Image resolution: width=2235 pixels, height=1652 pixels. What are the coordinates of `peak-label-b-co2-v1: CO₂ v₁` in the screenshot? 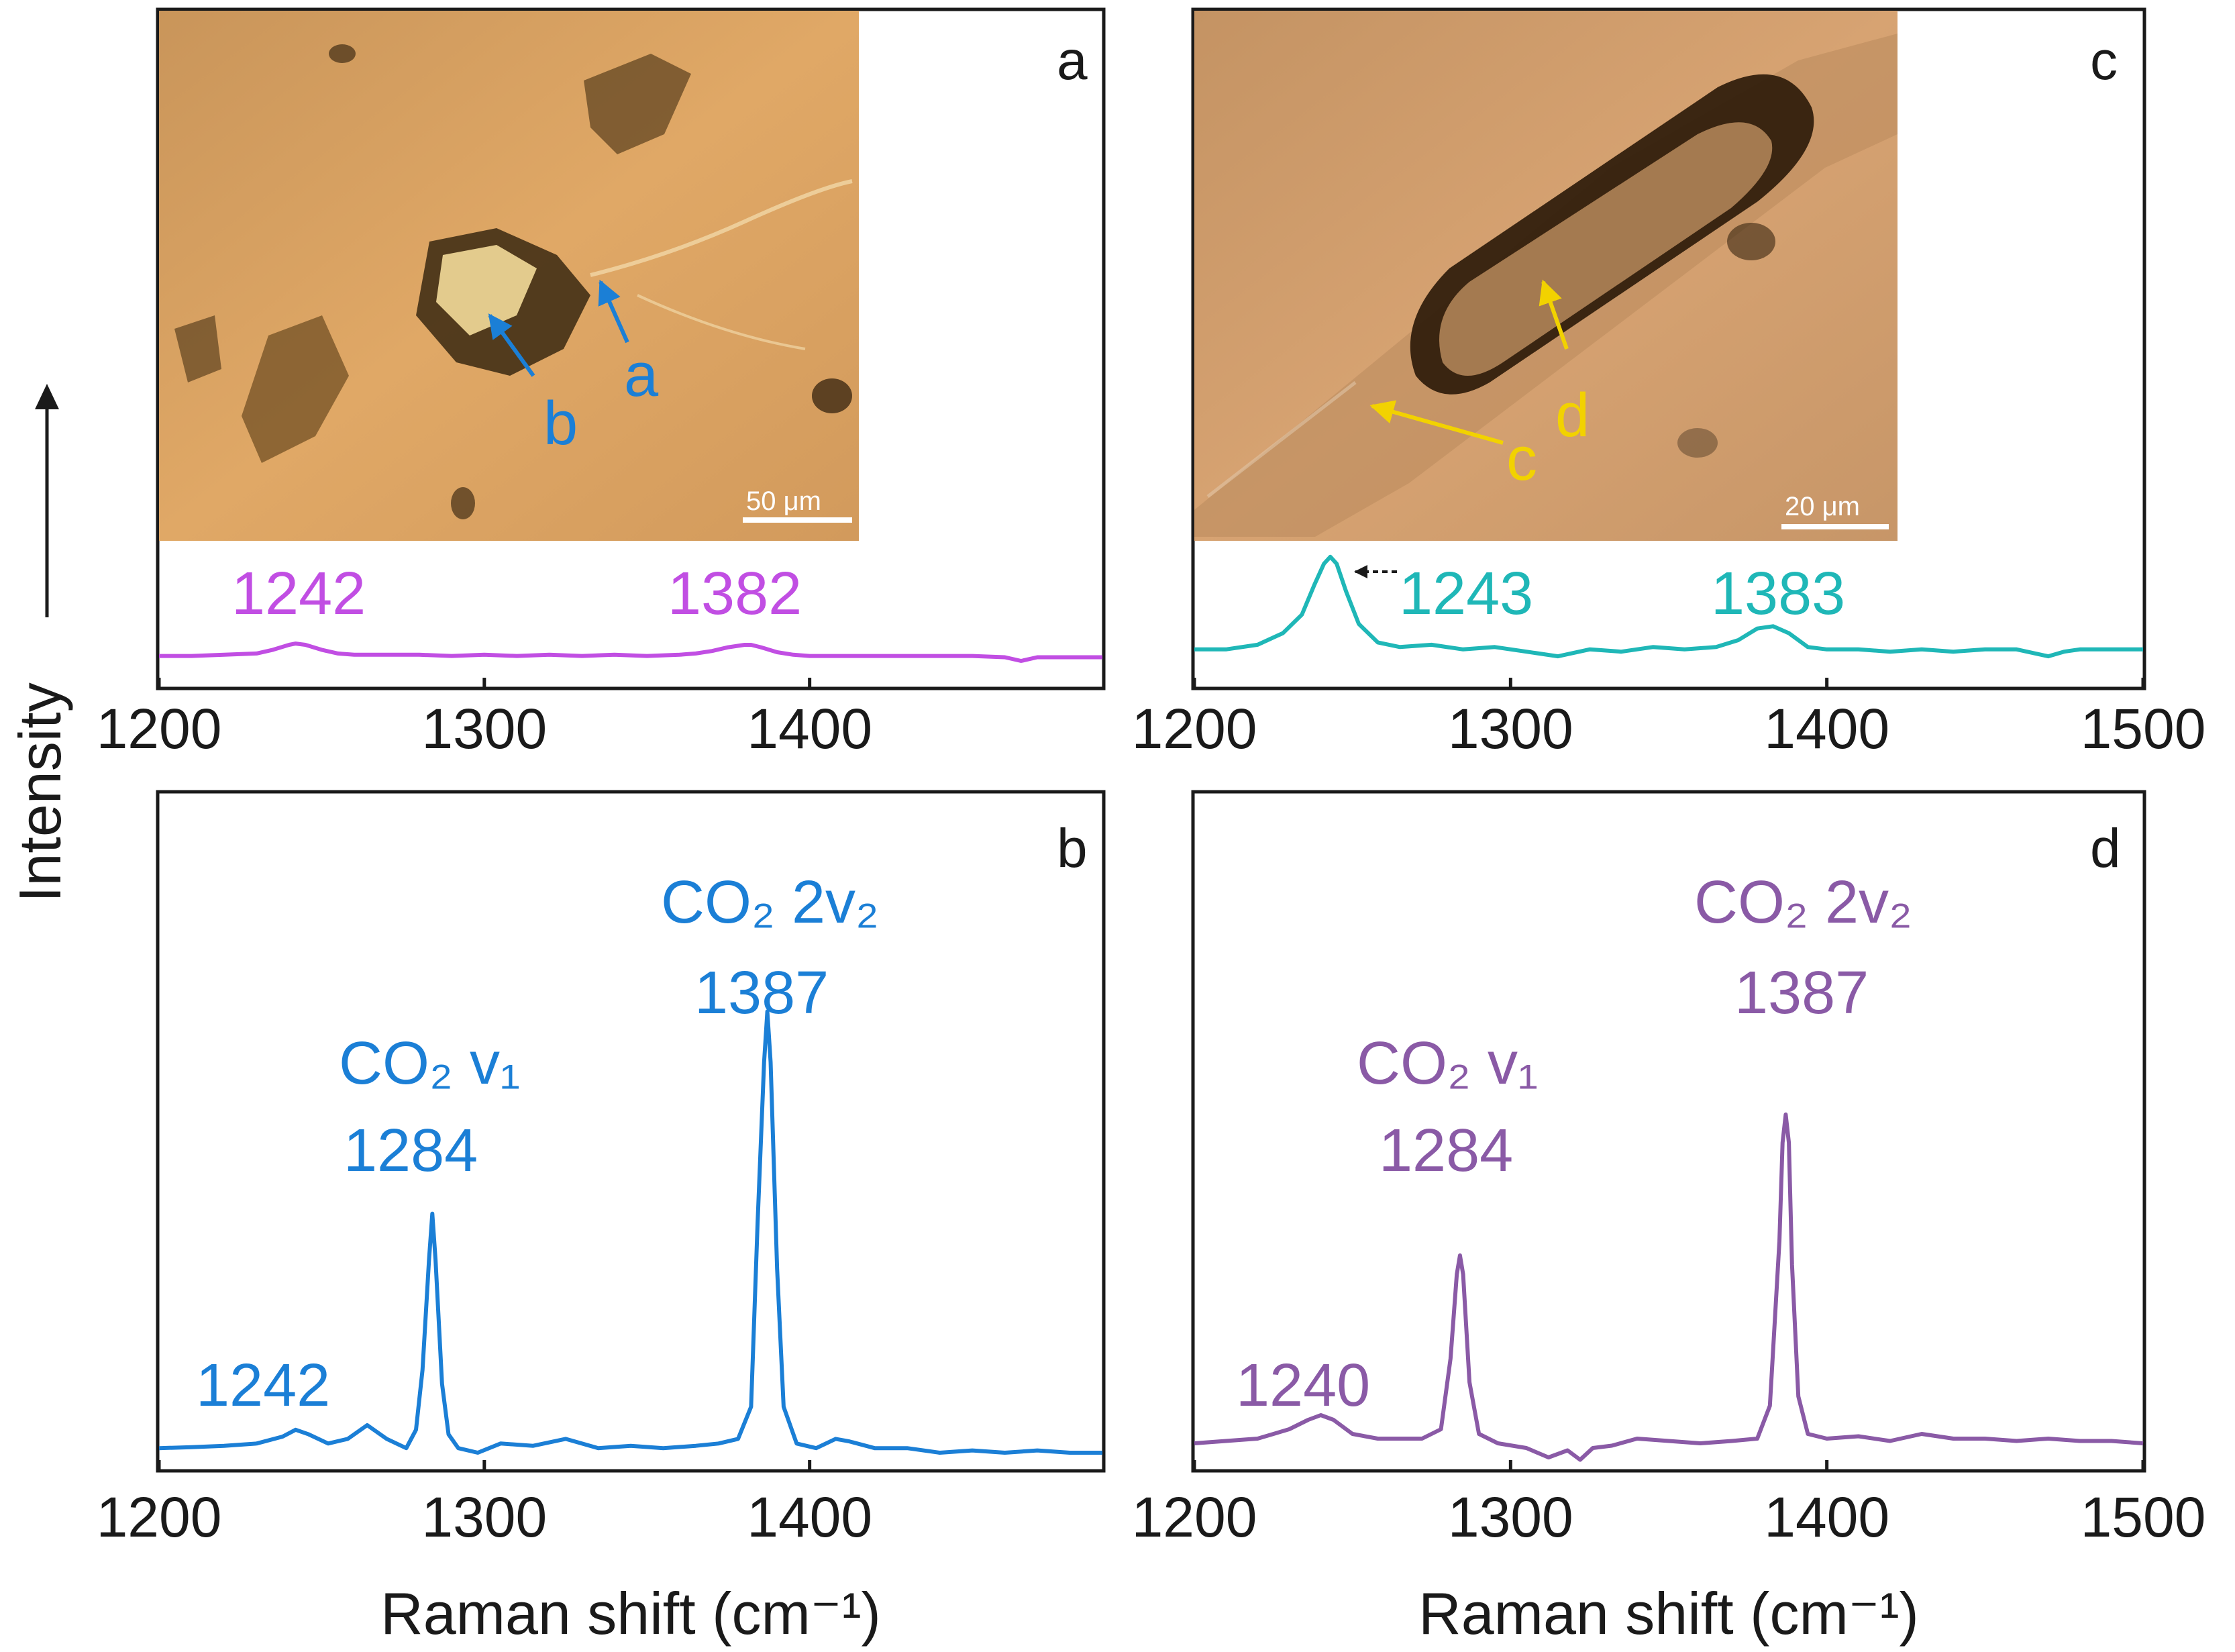 It's located at (429, 1063).